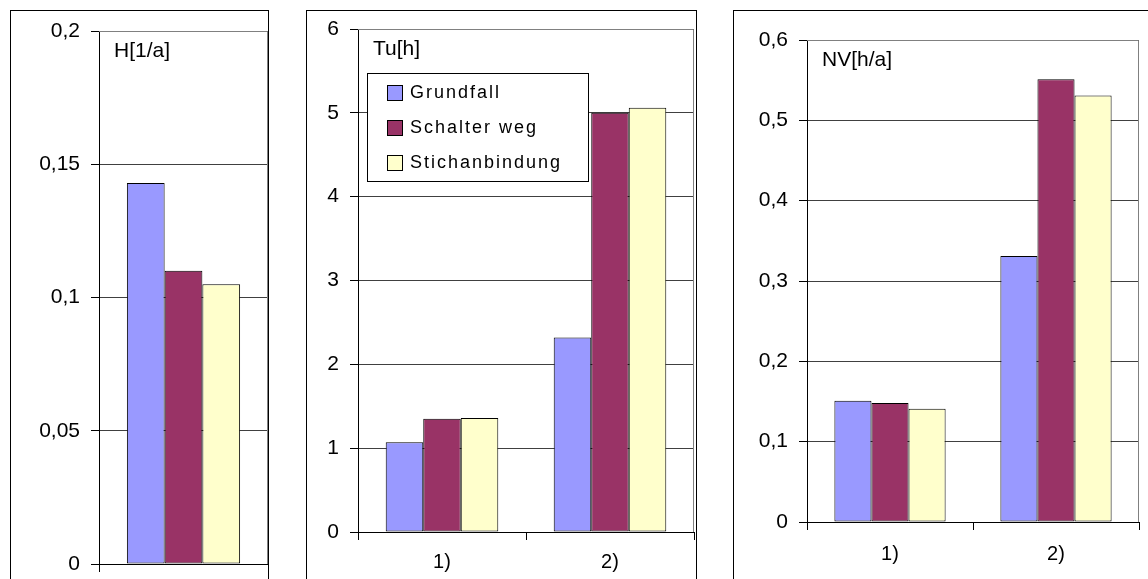 This screenshot has height=579, width=1148. What do you see at coordinates (474, 127) in the screenshot?
I see `legend-label: Schalter weg` at bounding box center [474, 127].